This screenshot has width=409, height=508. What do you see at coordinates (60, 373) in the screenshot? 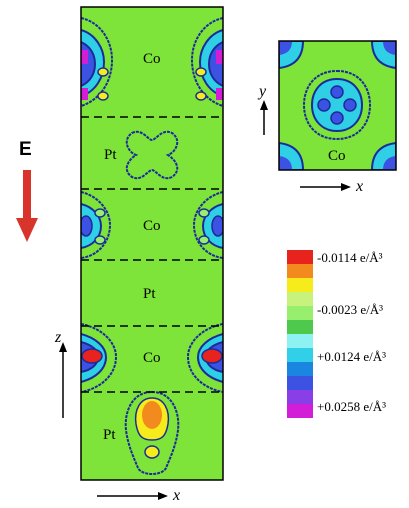
I see `main-z-axis: z` at bounding box center [60, 373].